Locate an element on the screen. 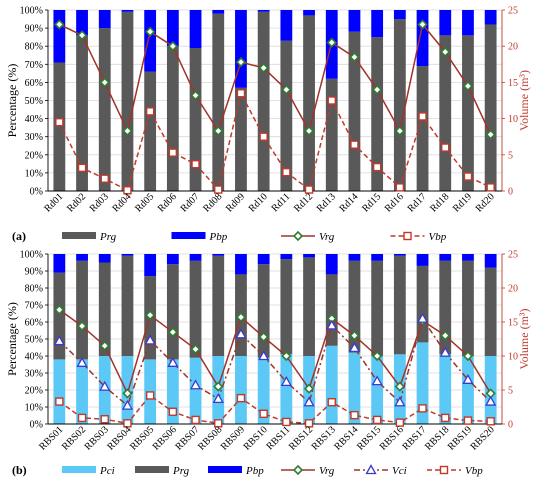 The height and width of the screenshot is (486, 550). point-vci-rbs02 is located at coordinates (82, 361).